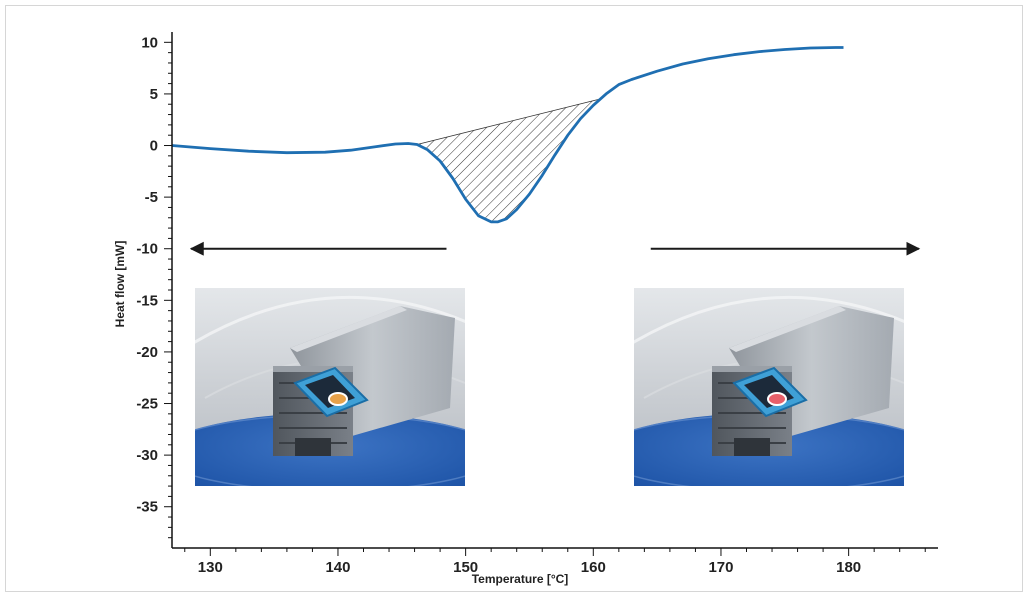 This screenshot has height=597, width=1029. Describe the element at coordinates (147, 249) in the screenshot. I see `y-tick-label: -10` at that location.